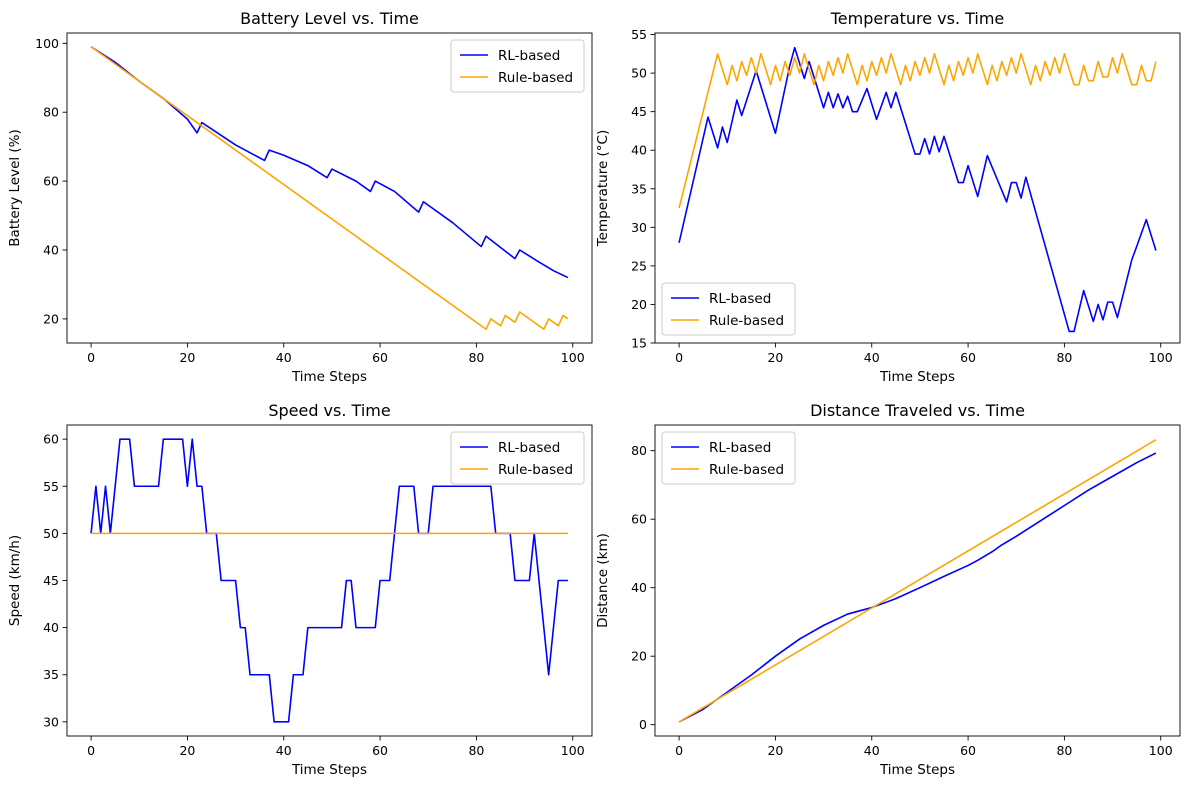 Image resolution: width=1189 pixels, height=790 pixels. Describe the element at coordinates (15, 188) in the screenshot. I see `y-axis-label: Battery Level (%)` at that location.